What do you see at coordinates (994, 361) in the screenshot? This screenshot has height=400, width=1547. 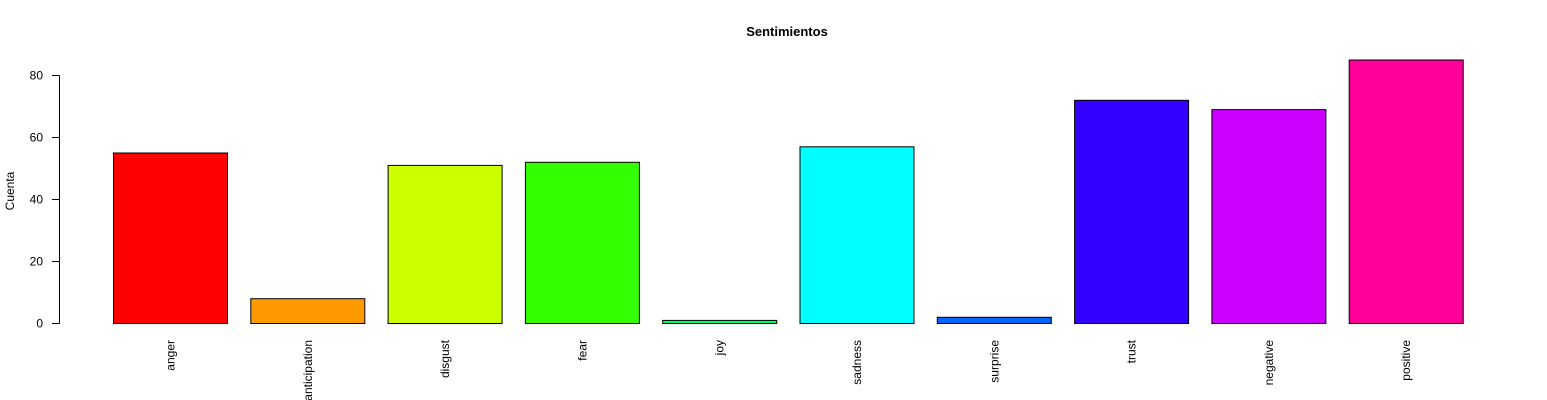 I see `x-tick-label: surprise` at bounding box center [994, 361].